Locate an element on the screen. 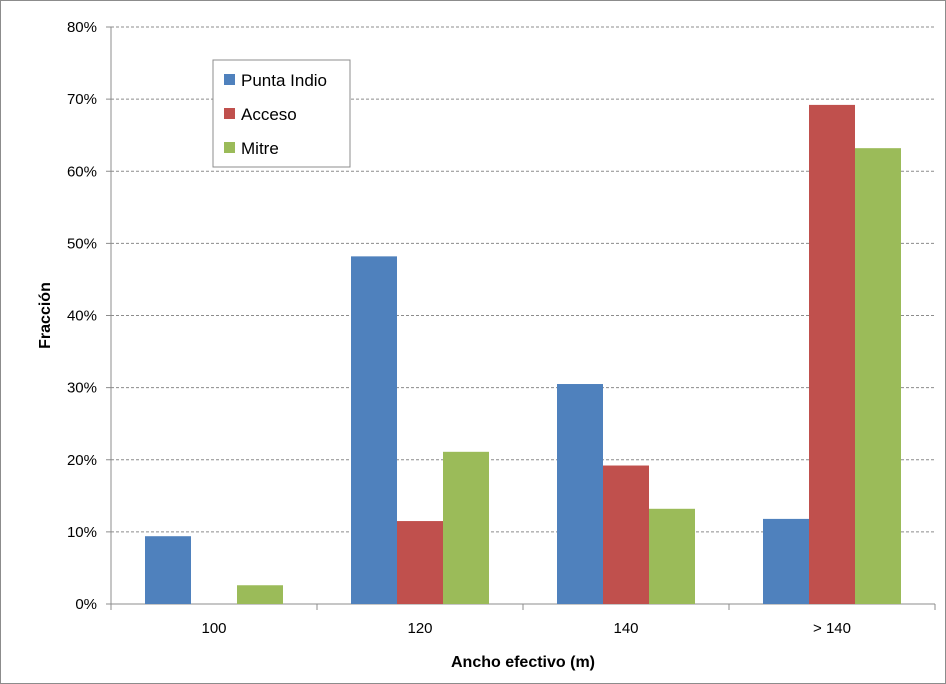  y-tick-label: 30% is located at coordinates (82, 388).